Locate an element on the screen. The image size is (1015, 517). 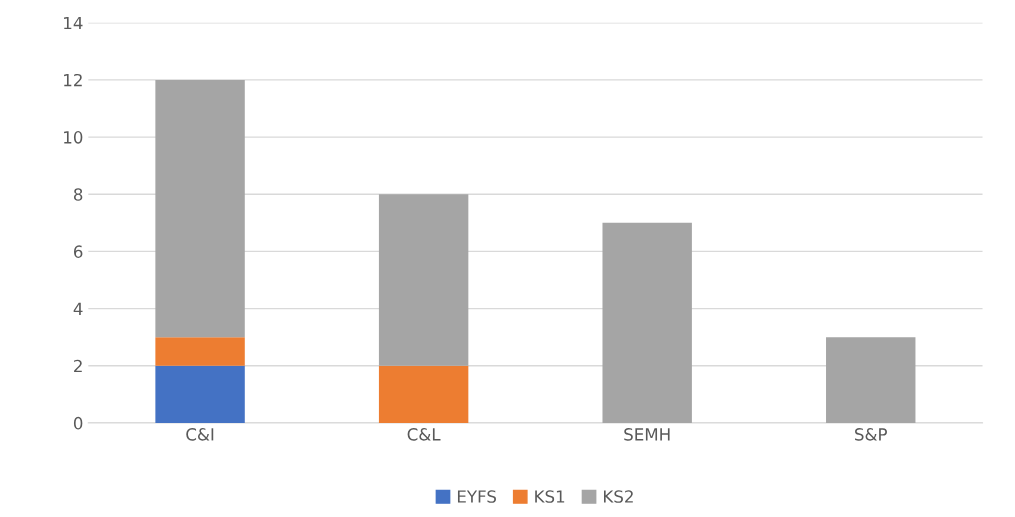
y-tick-label: 8 is located at coordinates (78, 194).